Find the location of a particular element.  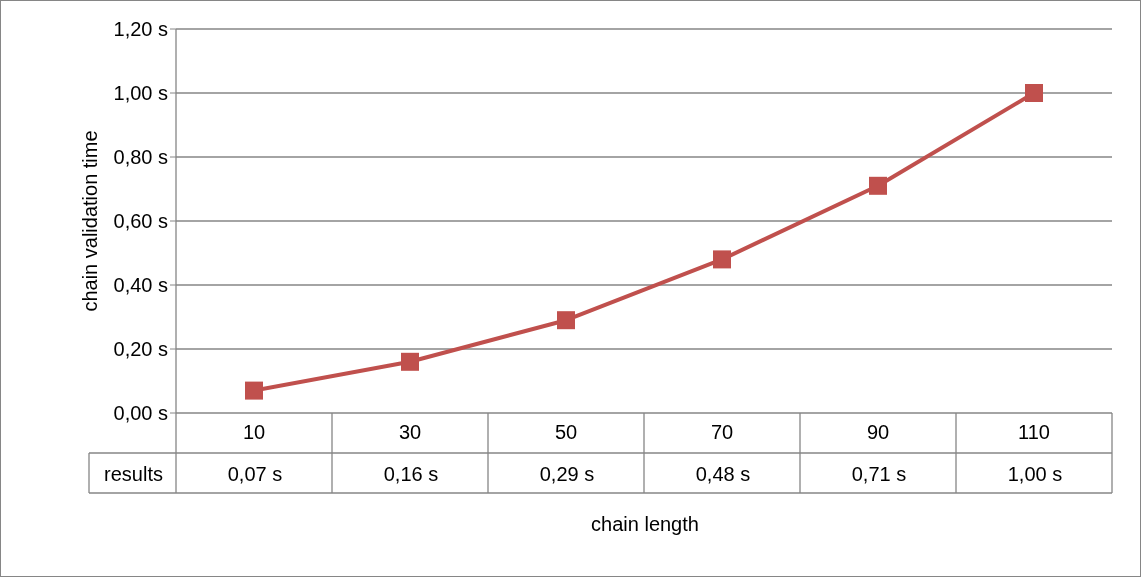

y-tick-label: 1,20 s is located at coordinates (140, 29).